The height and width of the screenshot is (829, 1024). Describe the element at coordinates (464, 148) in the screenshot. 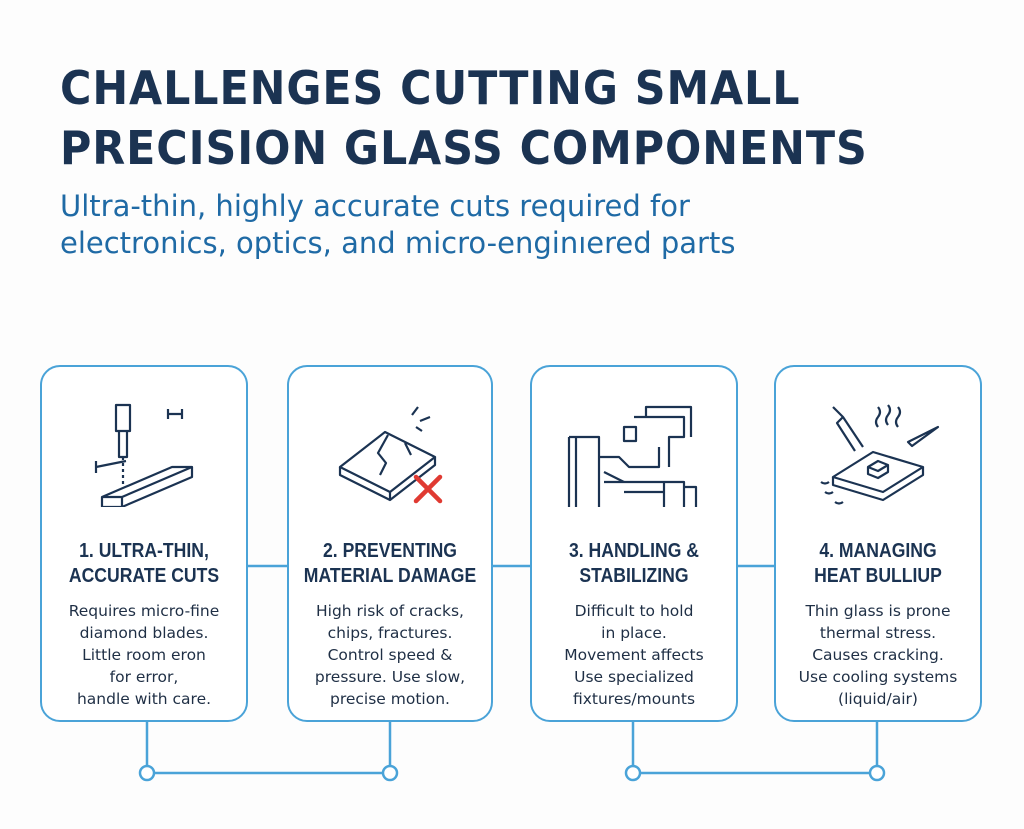

I see `title-line: PRECISION GLASS COMPONENTS` at that location.